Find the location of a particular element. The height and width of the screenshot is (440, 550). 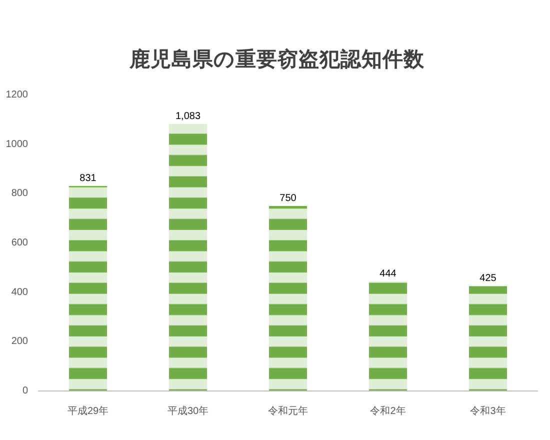

y-tick-label: 200 is located at coordinates (19, 342).